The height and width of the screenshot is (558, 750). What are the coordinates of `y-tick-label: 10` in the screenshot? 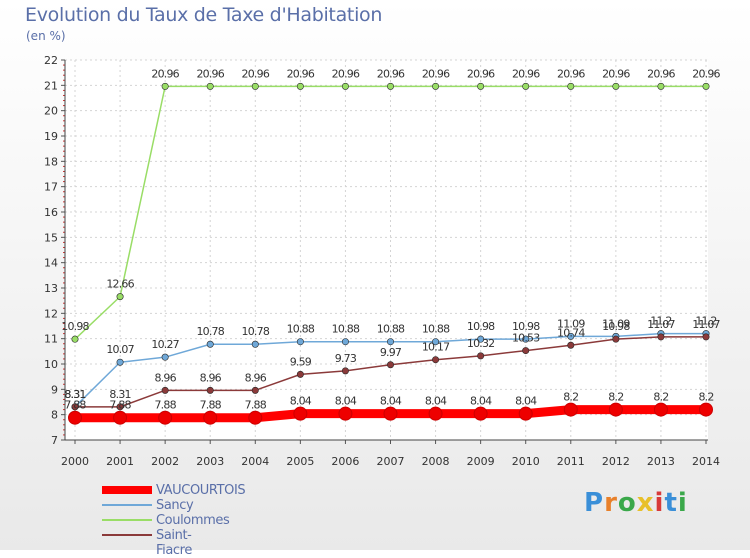 It's located at (51, 364).